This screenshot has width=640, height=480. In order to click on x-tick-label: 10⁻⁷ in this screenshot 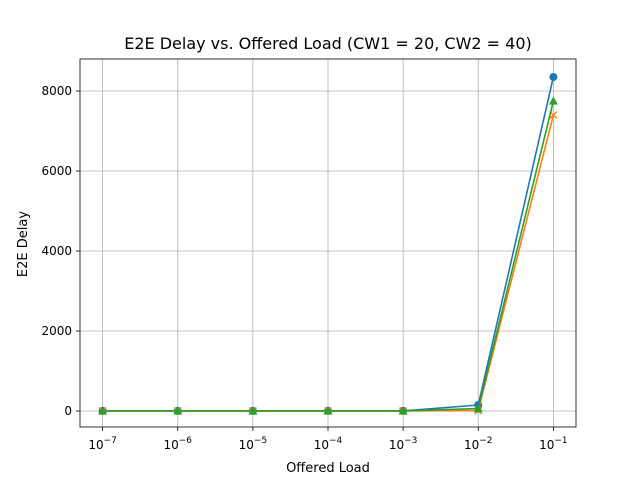, I will do `click(102, 444)`.